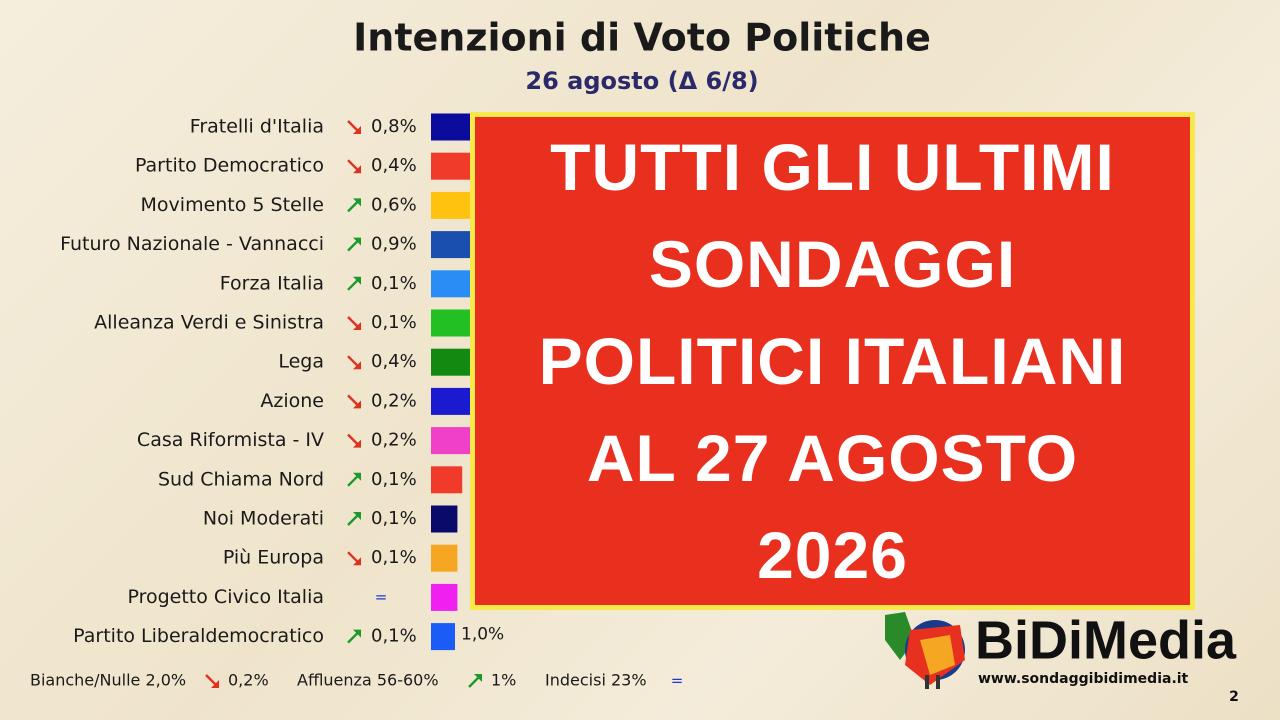 This screenshot has width=1280, height=720. I want to click on overlay-line: POLITICI ITALIANI, so click(832, 360).